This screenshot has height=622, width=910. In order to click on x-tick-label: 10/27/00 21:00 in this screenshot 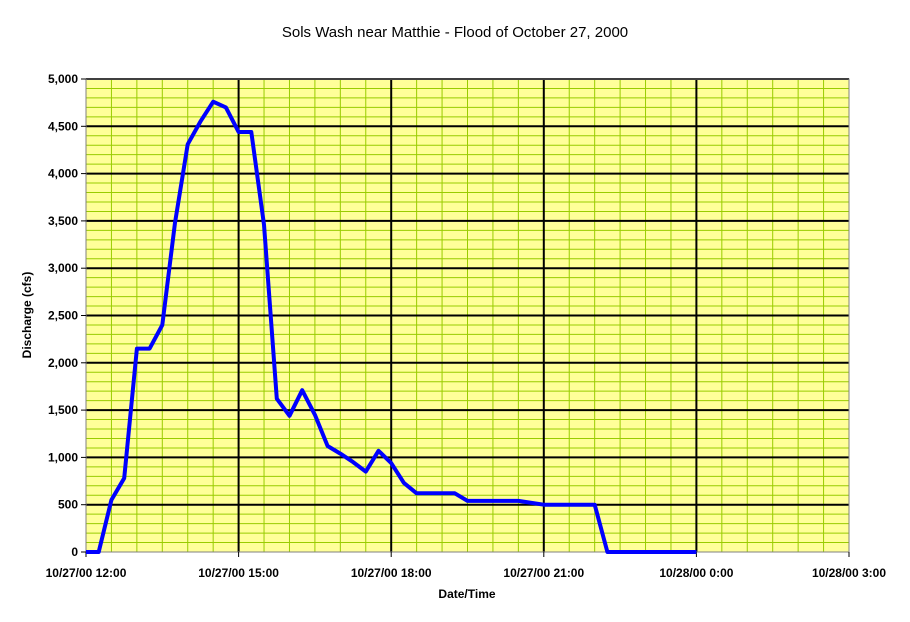, I will do `click(543, 573)`.